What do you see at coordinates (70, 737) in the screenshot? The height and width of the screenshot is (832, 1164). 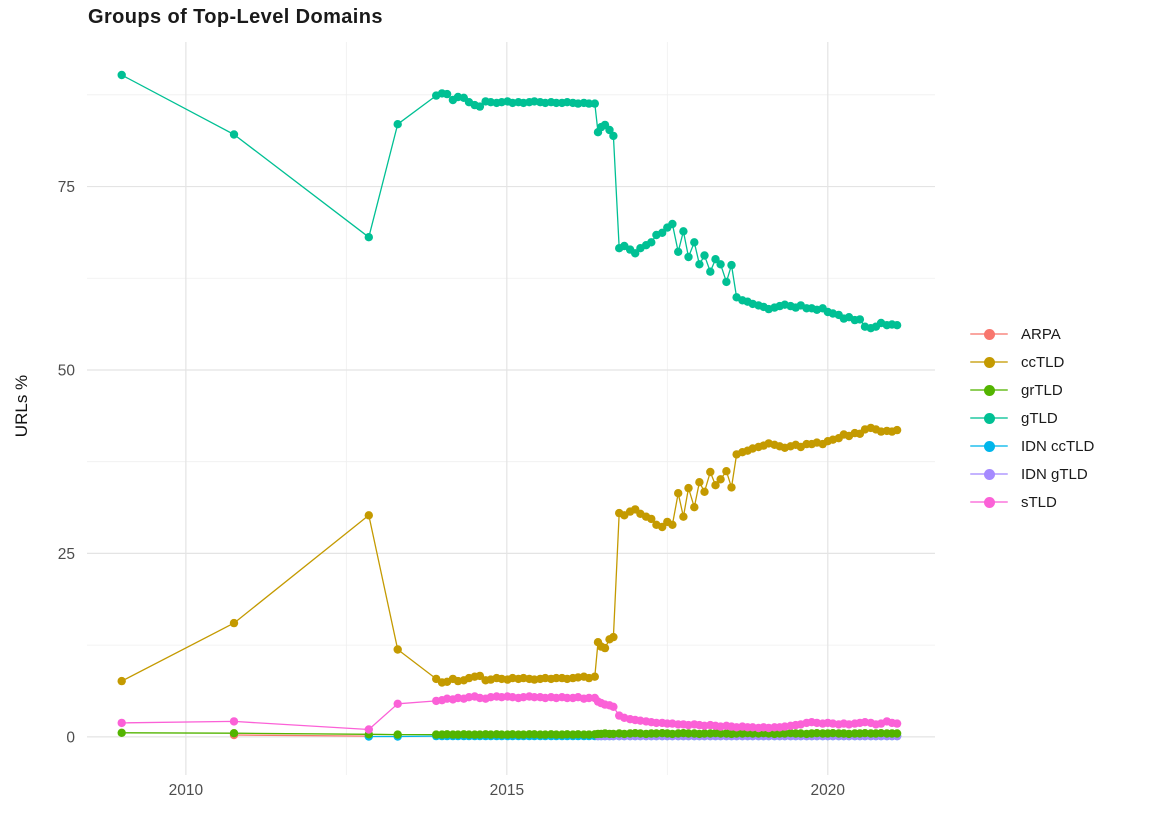 I see `y-tick-label: 0` at bounding box center [70, 737].